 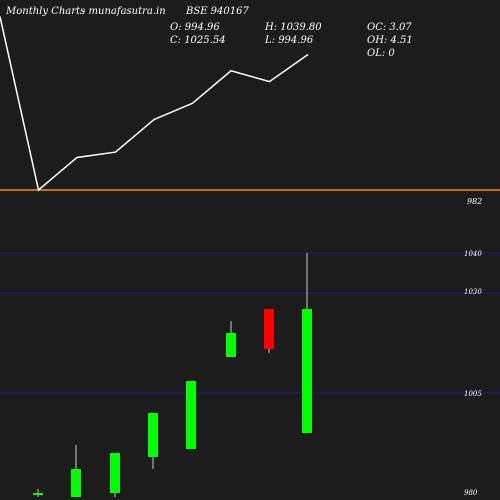 I want to click on site-name: - munafasutra.in, so click(x=124, y=11).